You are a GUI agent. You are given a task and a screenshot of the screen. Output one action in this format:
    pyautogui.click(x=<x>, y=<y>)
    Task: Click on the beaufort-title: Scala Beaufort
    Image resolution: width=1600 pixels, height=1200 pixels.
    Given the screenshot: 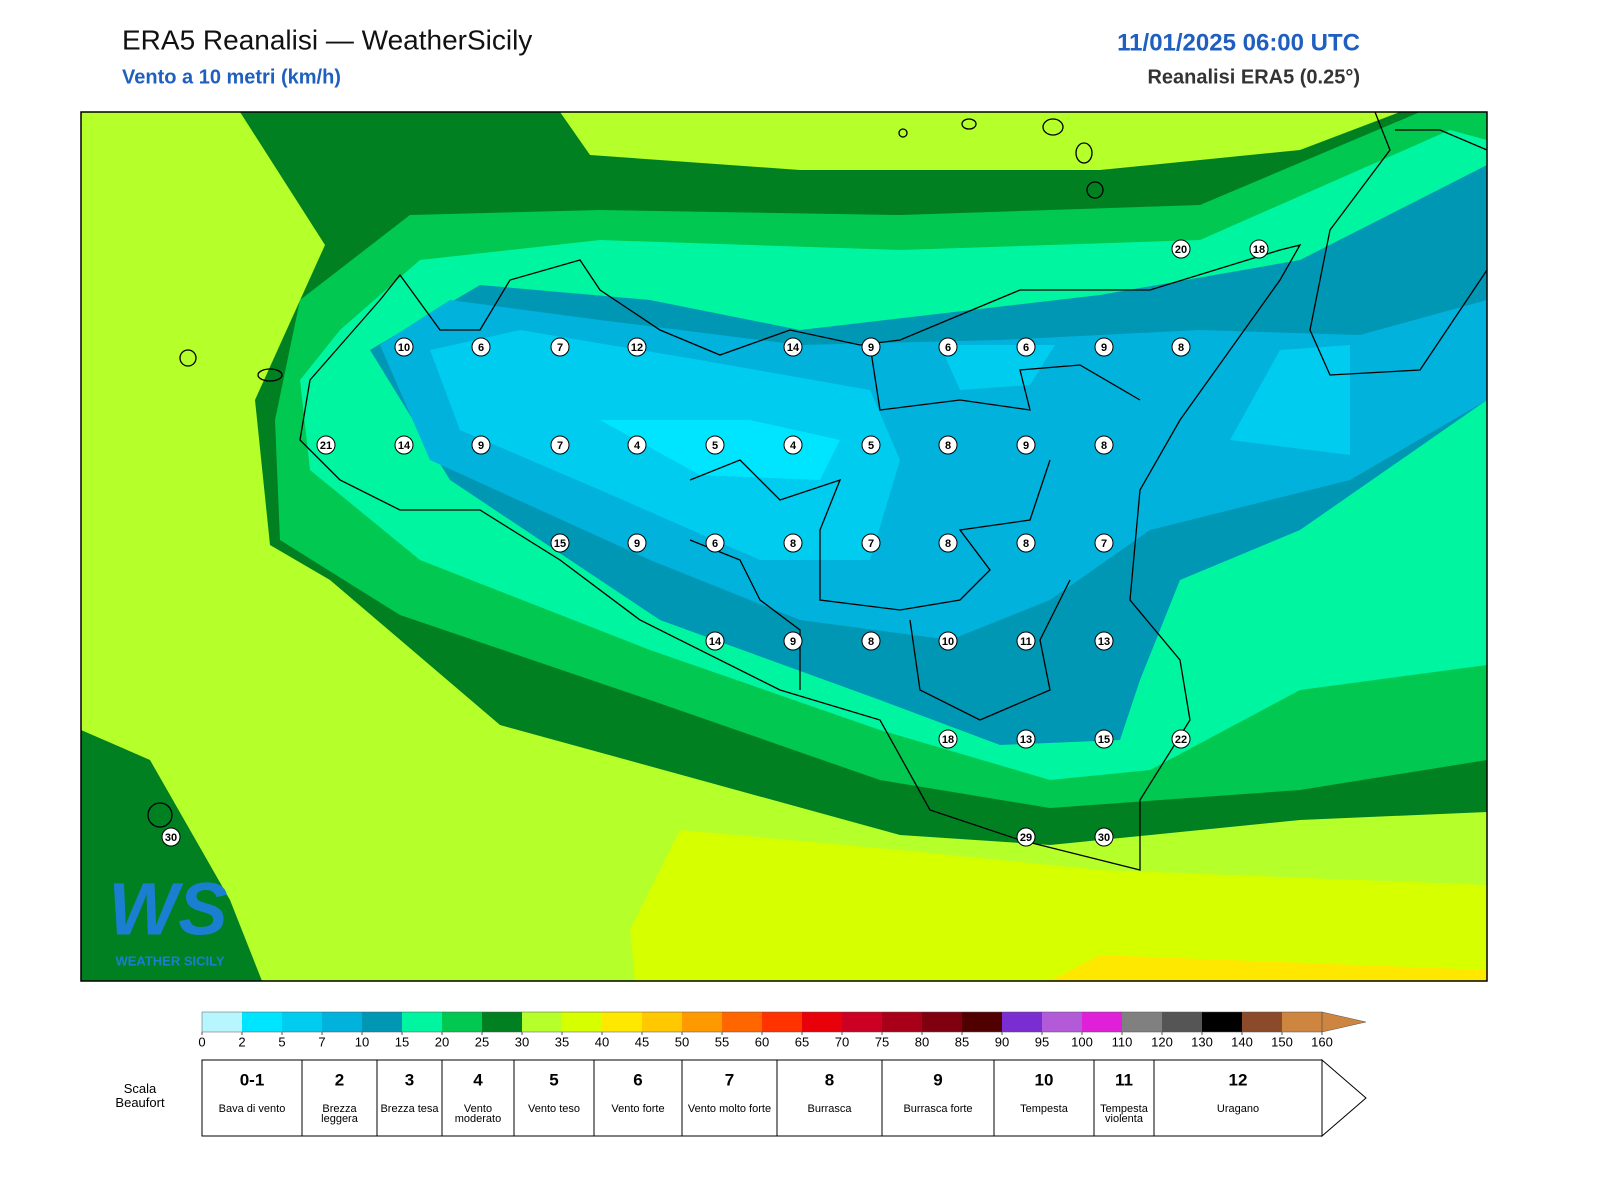 What is the action you would take?
    pyautogui.click(x=140, y=1095)
    